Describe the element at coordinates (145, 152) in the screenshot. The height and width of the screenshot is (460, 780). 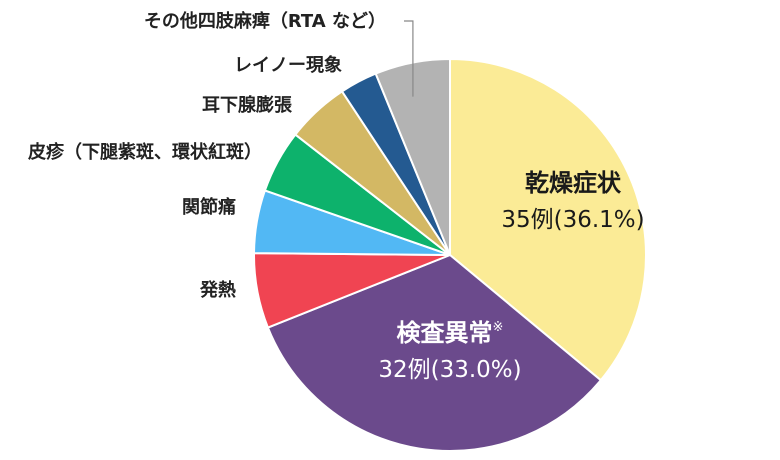
I see `slice-5-name-label: 皮疹（下腿紫斑、環状紅斑）` at that location.